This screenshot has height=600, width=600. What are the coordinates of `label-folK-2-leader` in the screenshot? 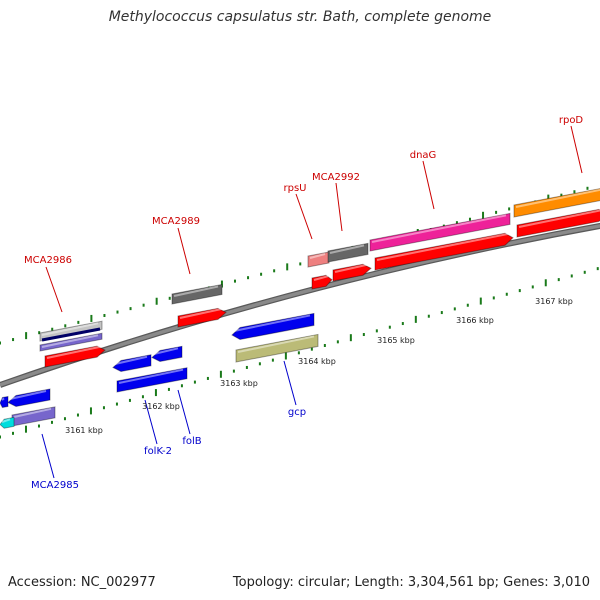 It's located at (151, 422).